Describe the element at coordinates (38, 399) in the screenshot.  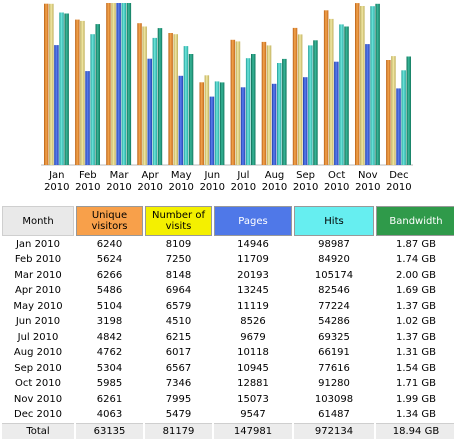
I see `month-cell: Nov 2010` at that location.